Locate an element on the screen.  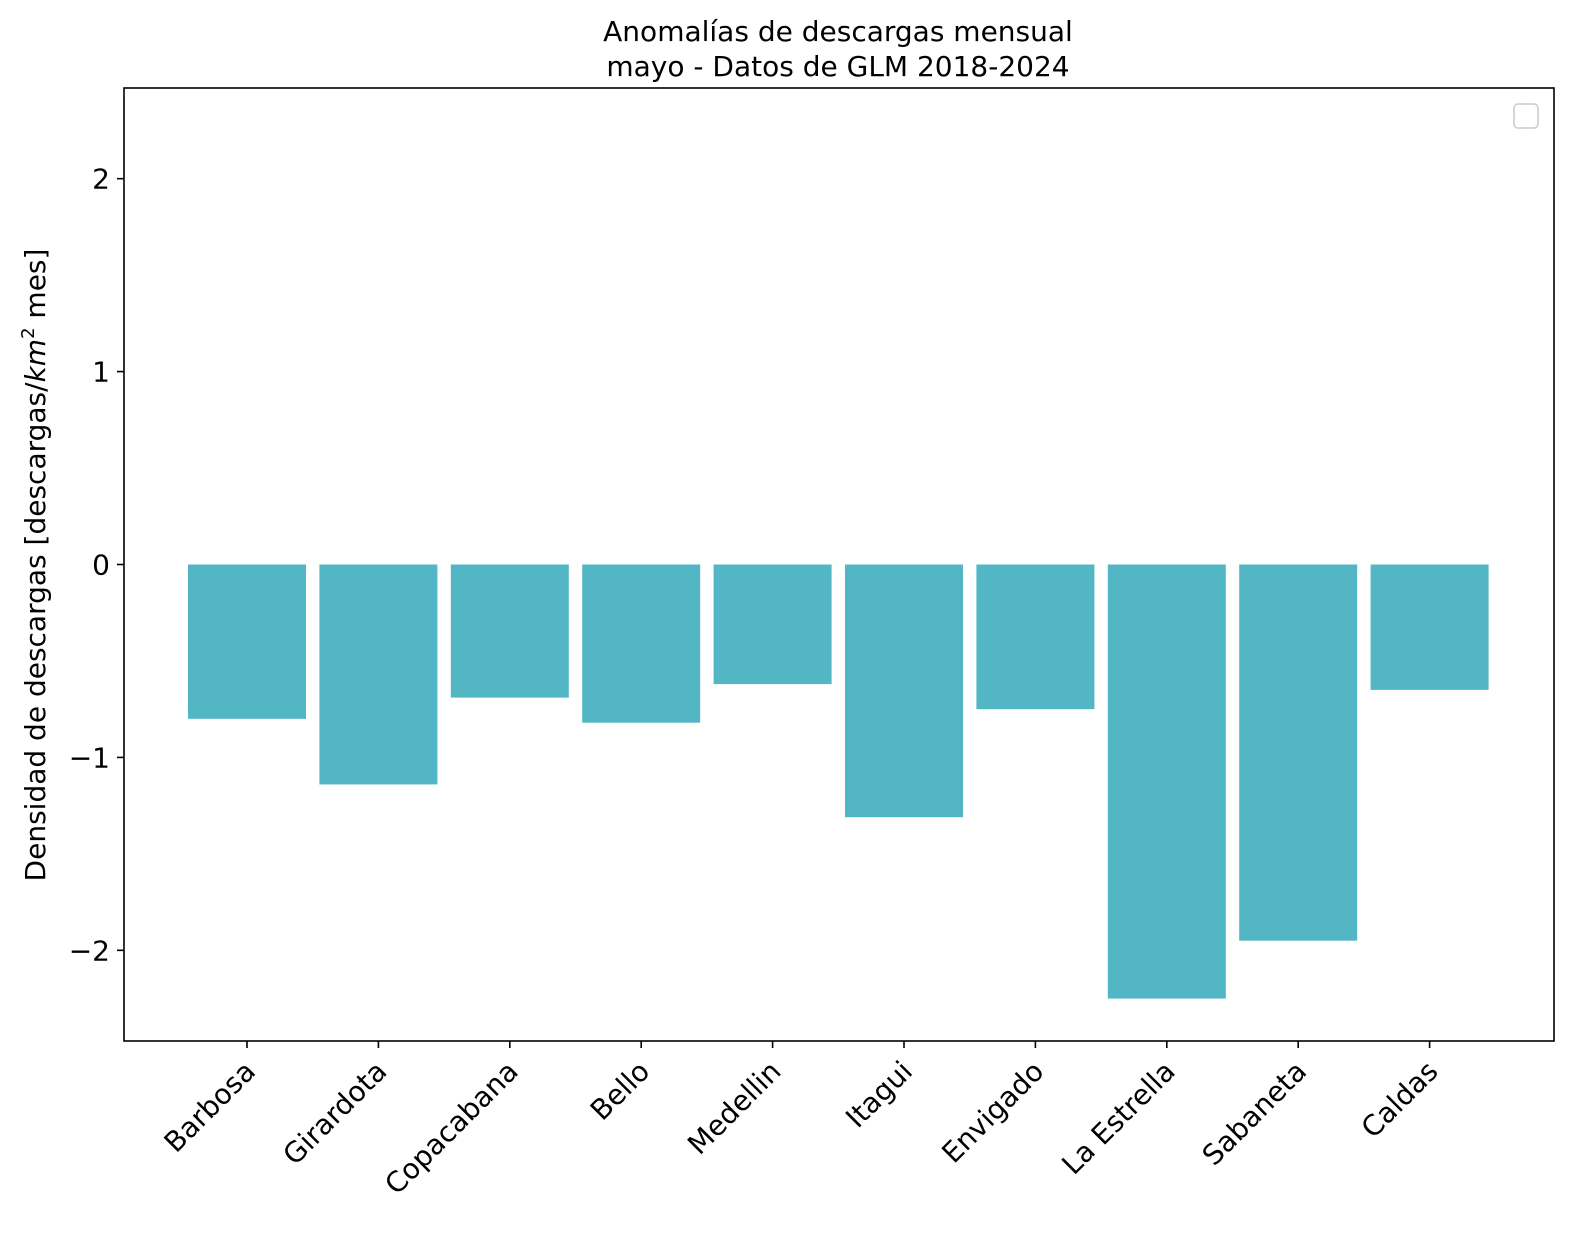
x-tick-label-girardota: Girardota is located at coordinates (335, 1113).